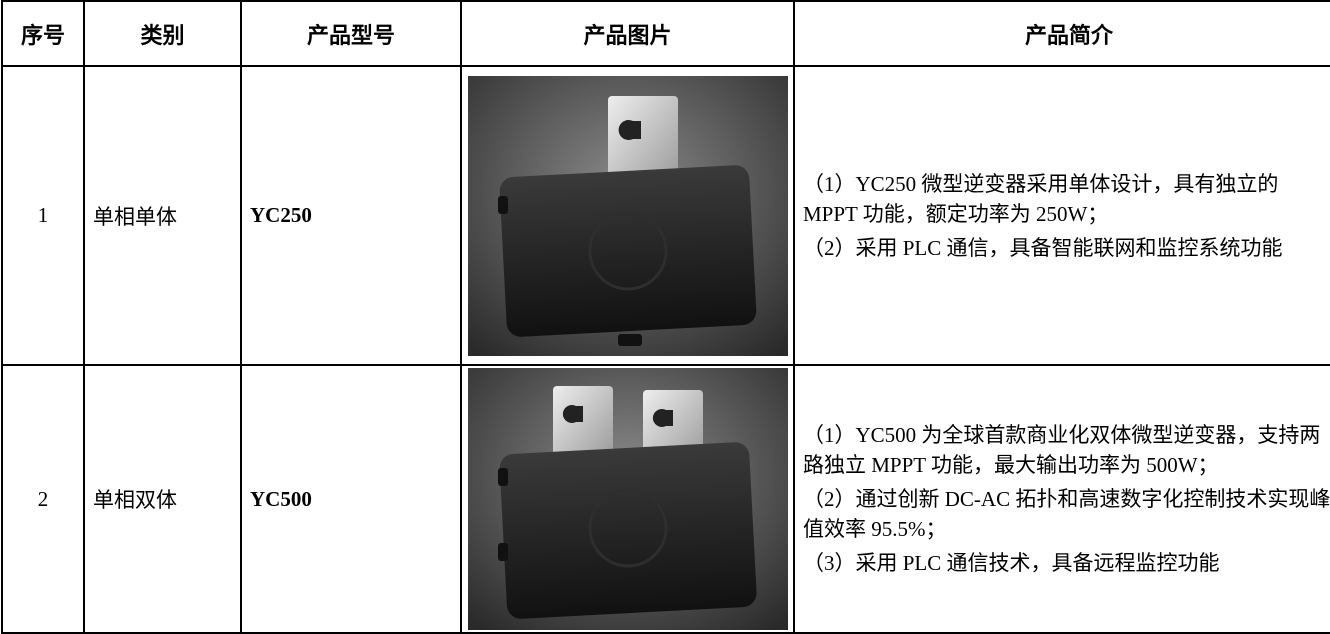 The image size is (1330, 634). Describe the element at coordinates (351, 215) in the screenshot. I see `model-cell: YC250` at that location.